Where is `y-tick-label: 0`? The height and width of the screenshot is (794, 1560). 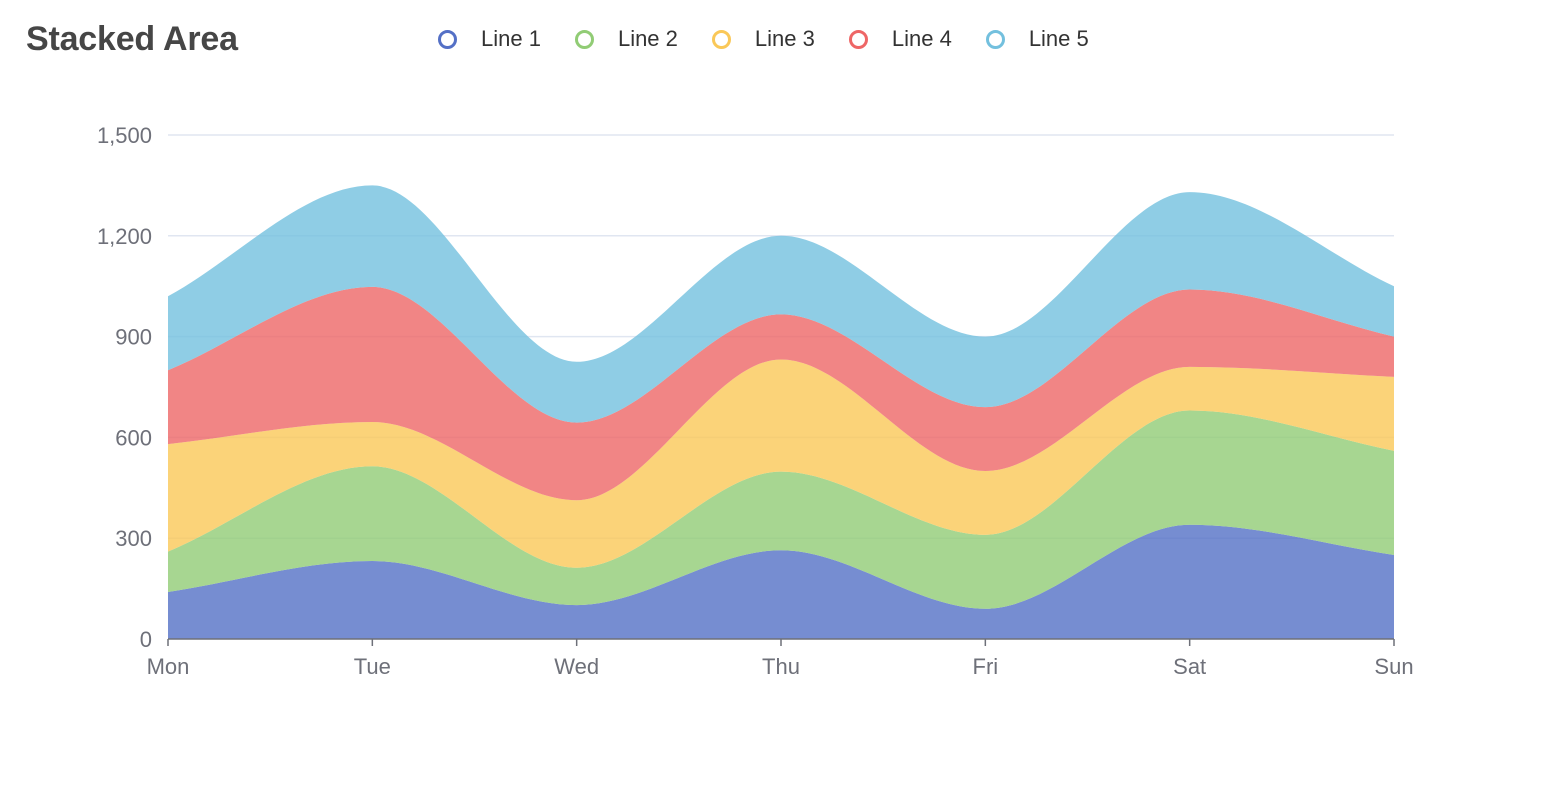 y-tick-label: 0 is located at coordinates (146, 639).